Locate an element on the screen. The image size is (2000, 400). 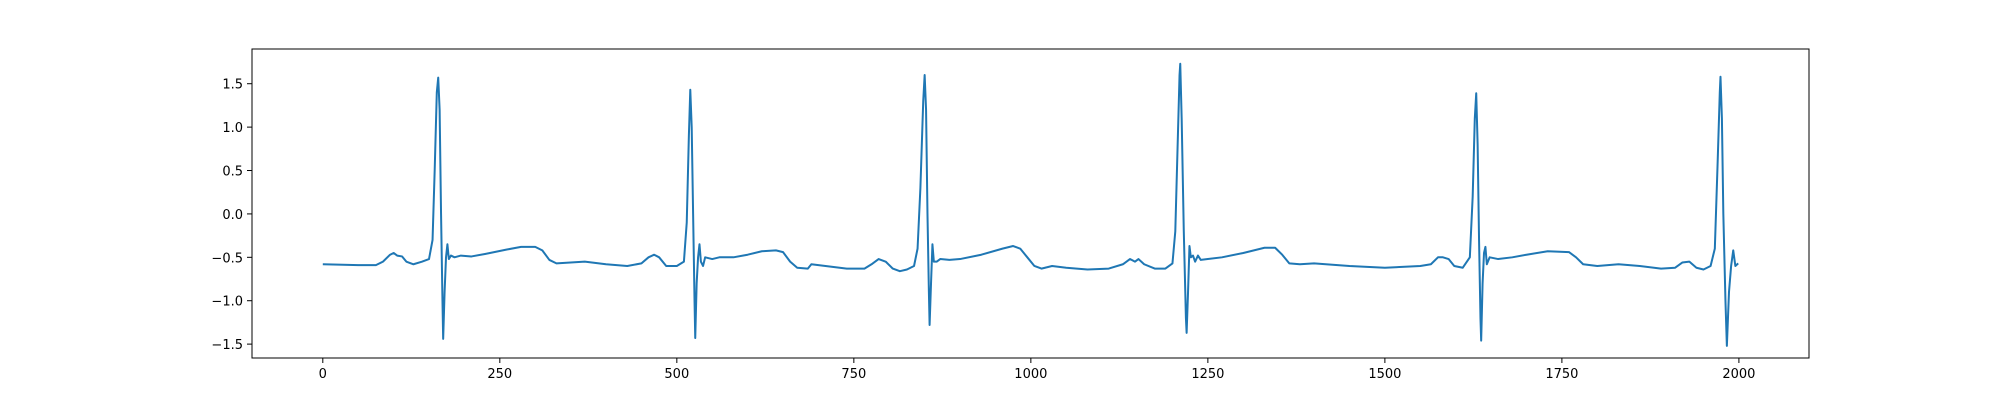
x-tick-label: 1000 is located at coordinates (1030, 374).